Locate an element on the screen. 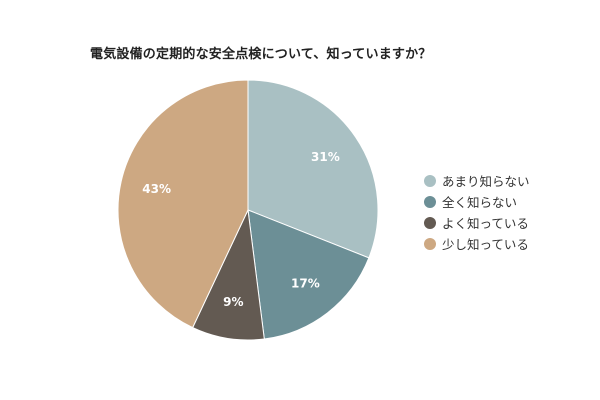 This screenshot has height=400, width=600. legend-label: よく知っている is located at coordinates (485, 223).